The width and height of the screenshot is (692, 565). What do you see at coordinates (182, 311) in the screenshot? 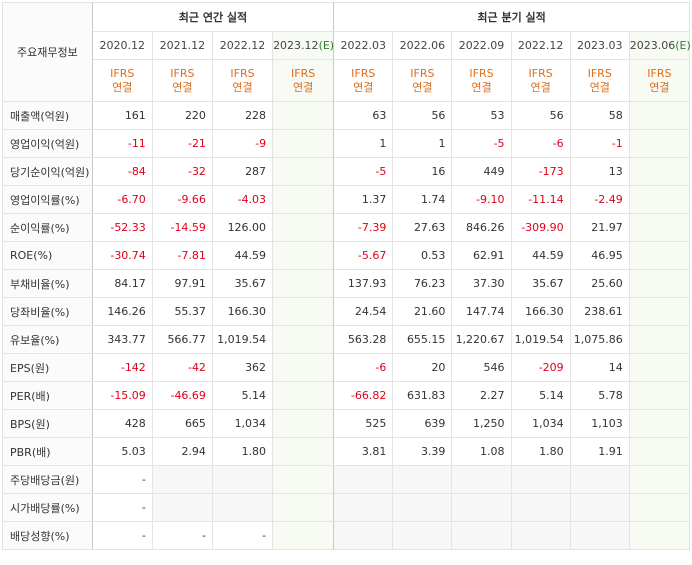
I see `value-cell: 55.37` at bounding box center [182, 311].